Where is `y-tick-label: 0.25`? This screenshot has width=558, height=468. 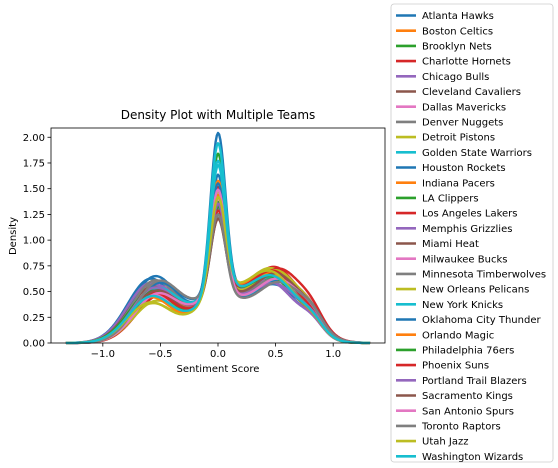
y-tick-label: 0.25 is located at coordinates (34, 318).